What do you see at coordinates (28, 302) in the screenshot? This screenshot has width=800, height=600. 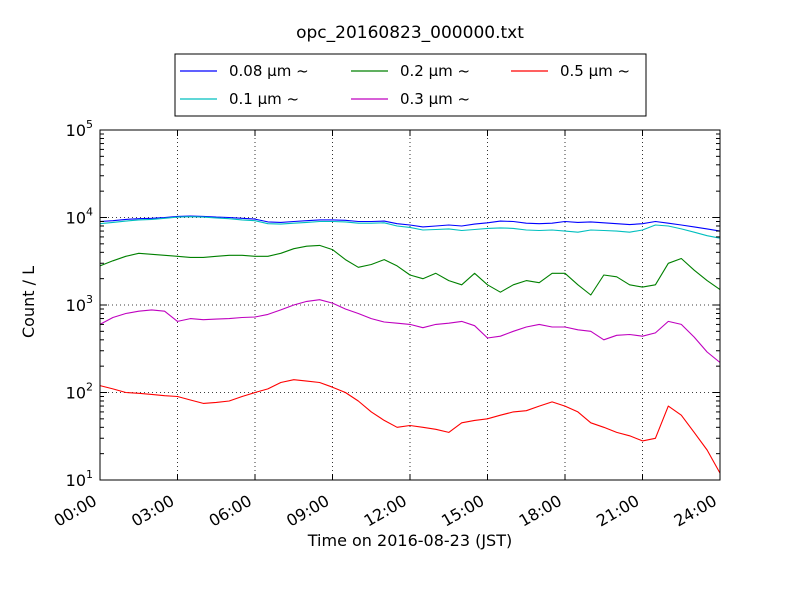 I see `y-axis-label: Count / L` at bounding box center [28, 302].